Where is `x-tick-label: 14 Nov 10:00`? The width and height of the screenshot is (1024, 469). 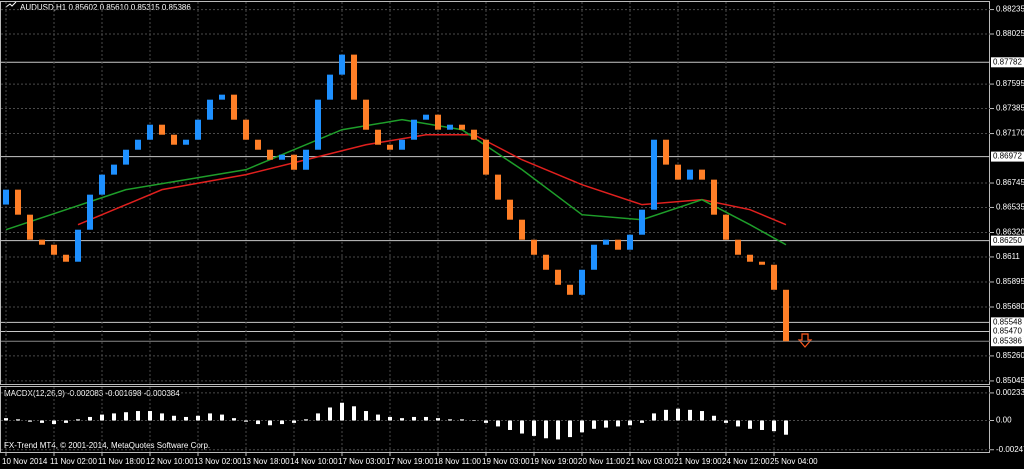
x-tick-label: 14 Nov 10:00 is located at coordinates (314, 461).